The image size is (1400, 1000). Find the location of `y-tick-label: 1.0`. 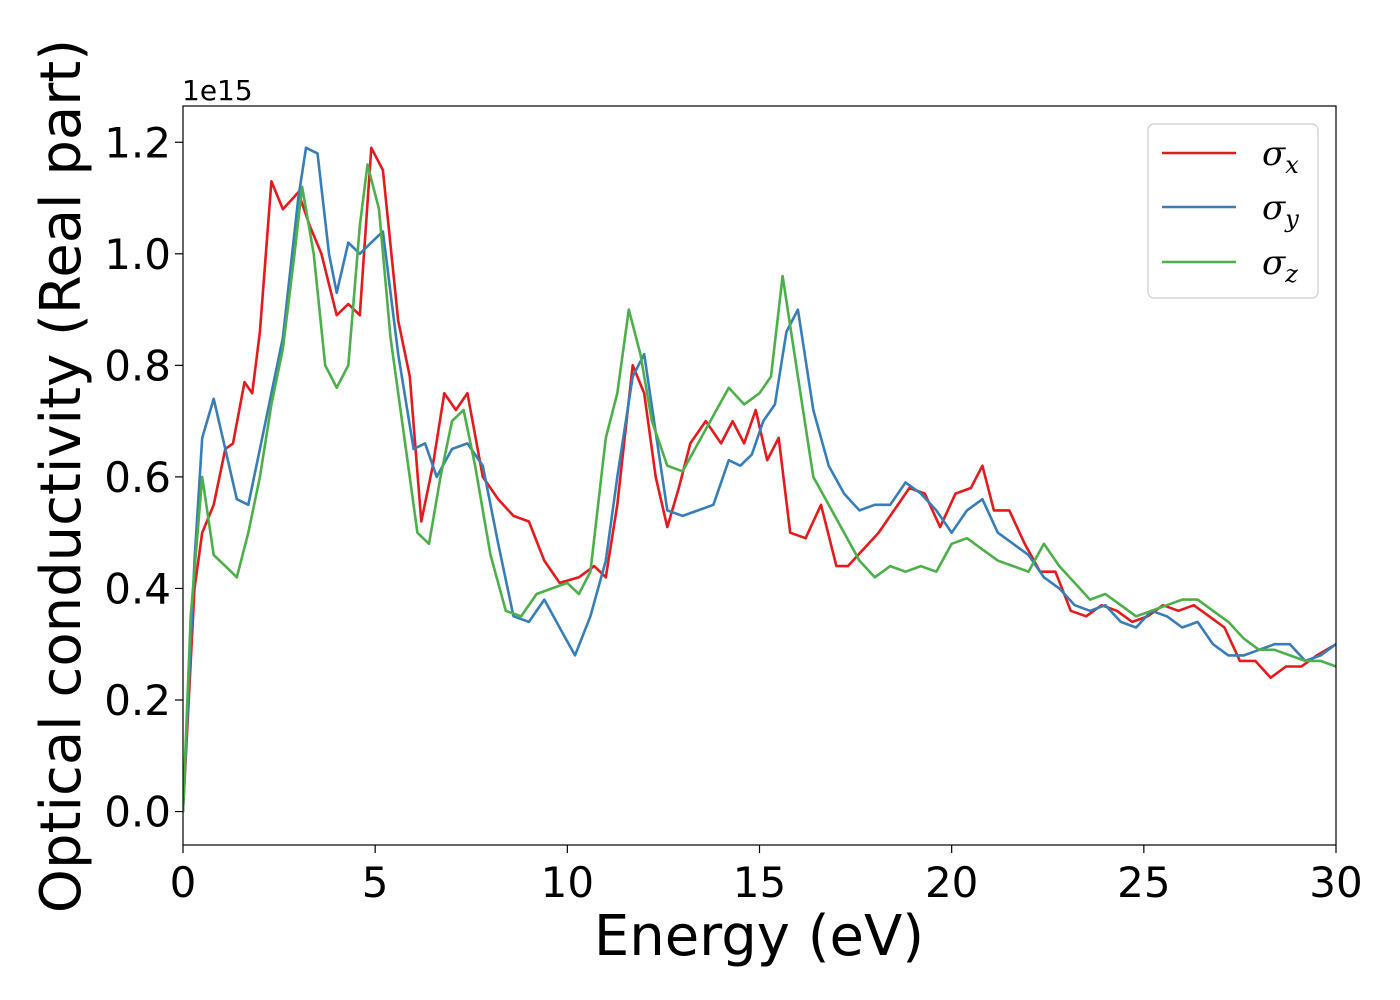

y-tick-label: 1.0 is located at coordinates (137, 254).